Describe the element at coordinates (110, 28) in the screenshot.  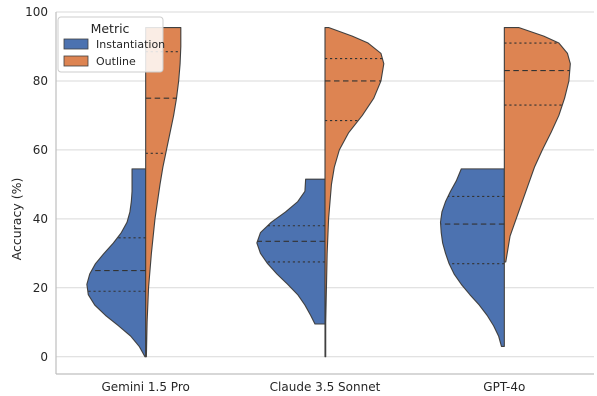
I see `legend-title: Metric` at that location.